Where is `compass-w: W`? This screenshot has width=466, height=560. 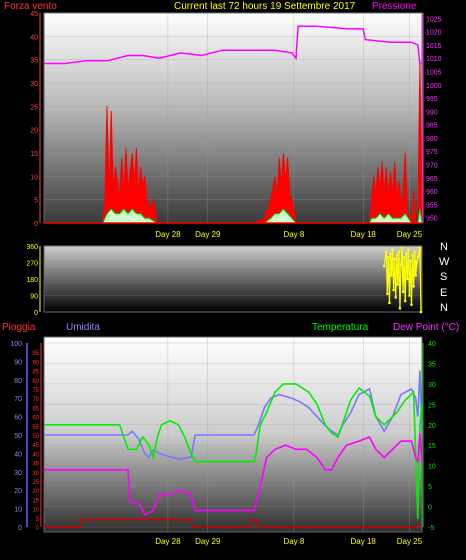
compass-w: W is located at coordinates (444, 262).